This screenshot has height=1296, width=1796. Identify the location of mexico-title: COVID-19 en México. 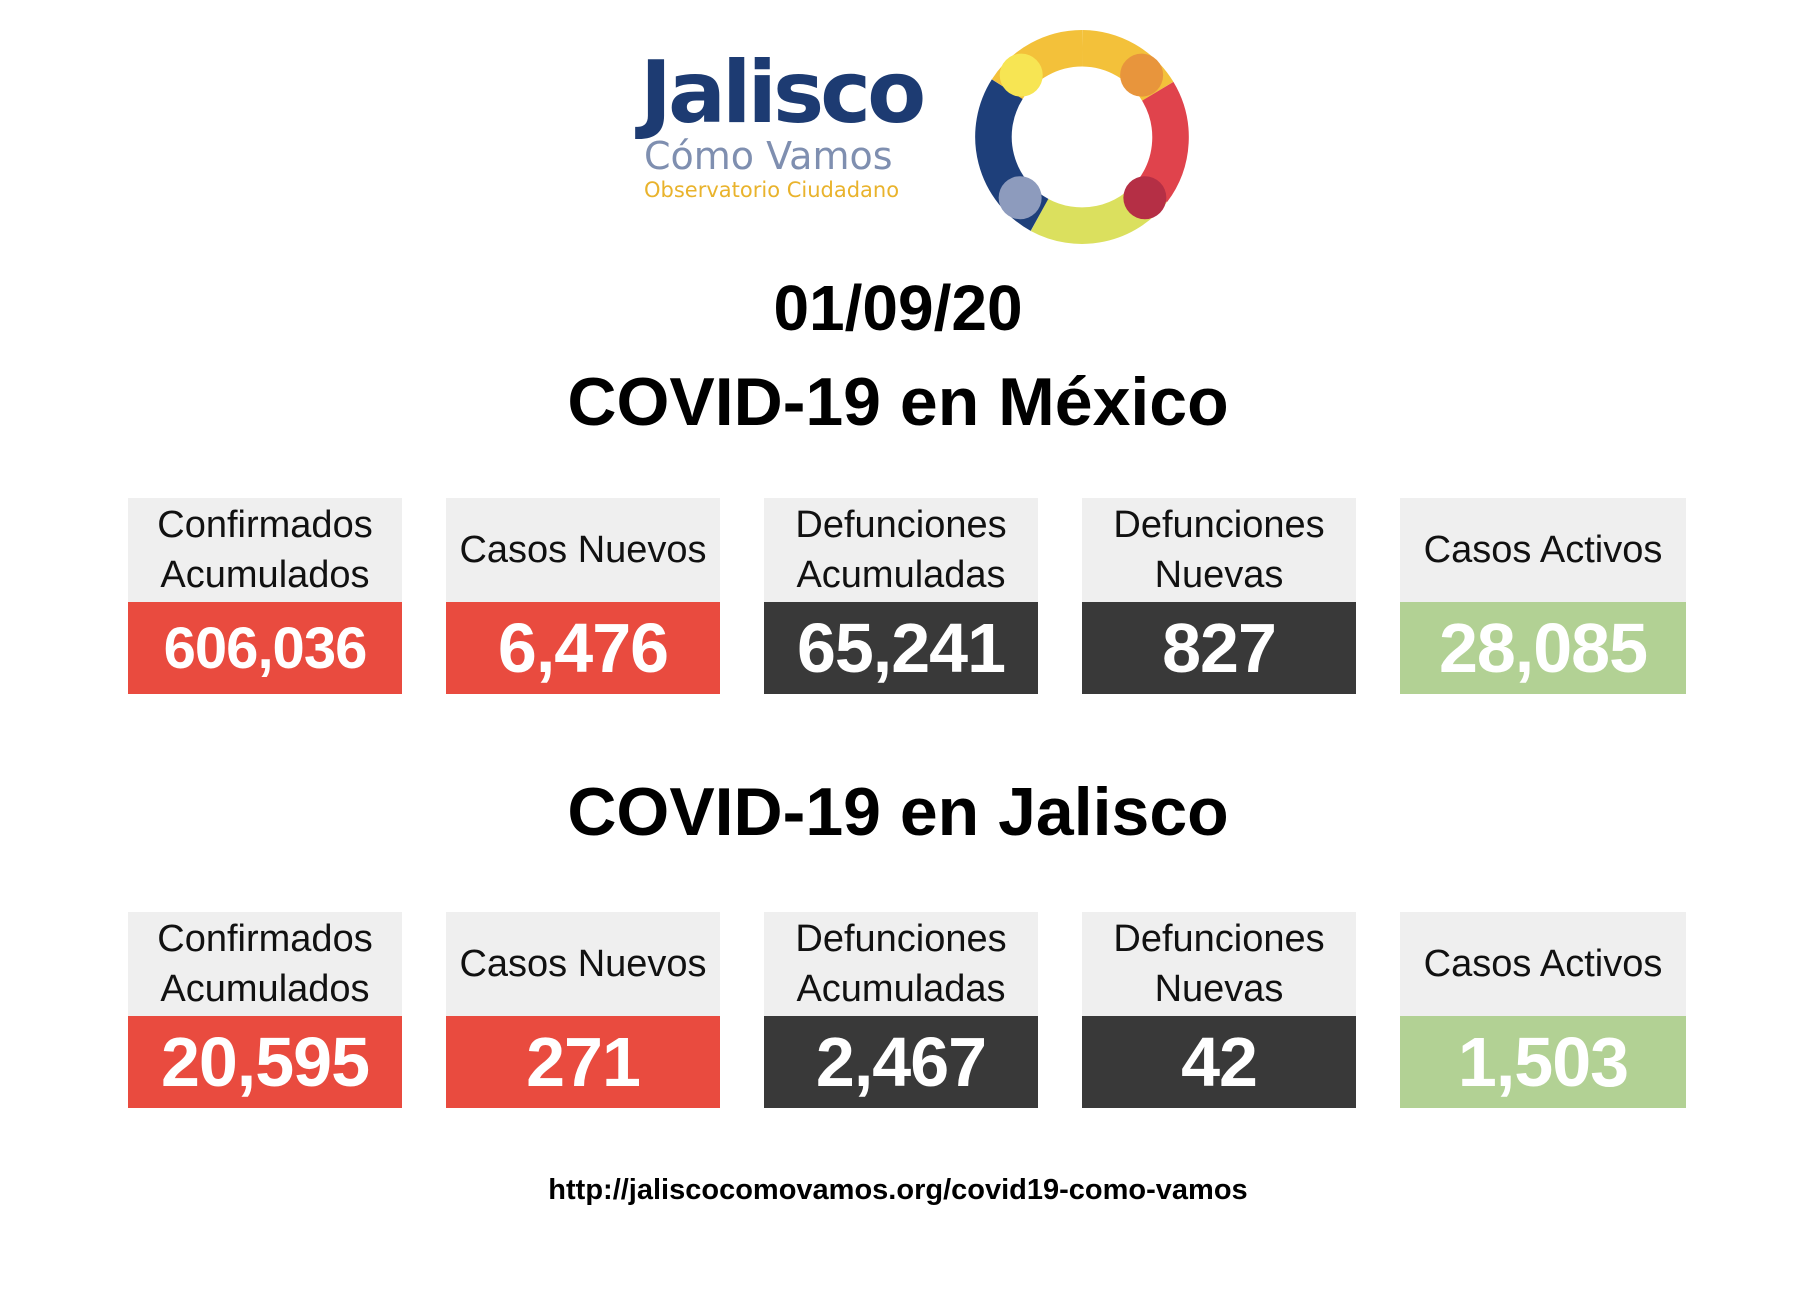
(898, 402).